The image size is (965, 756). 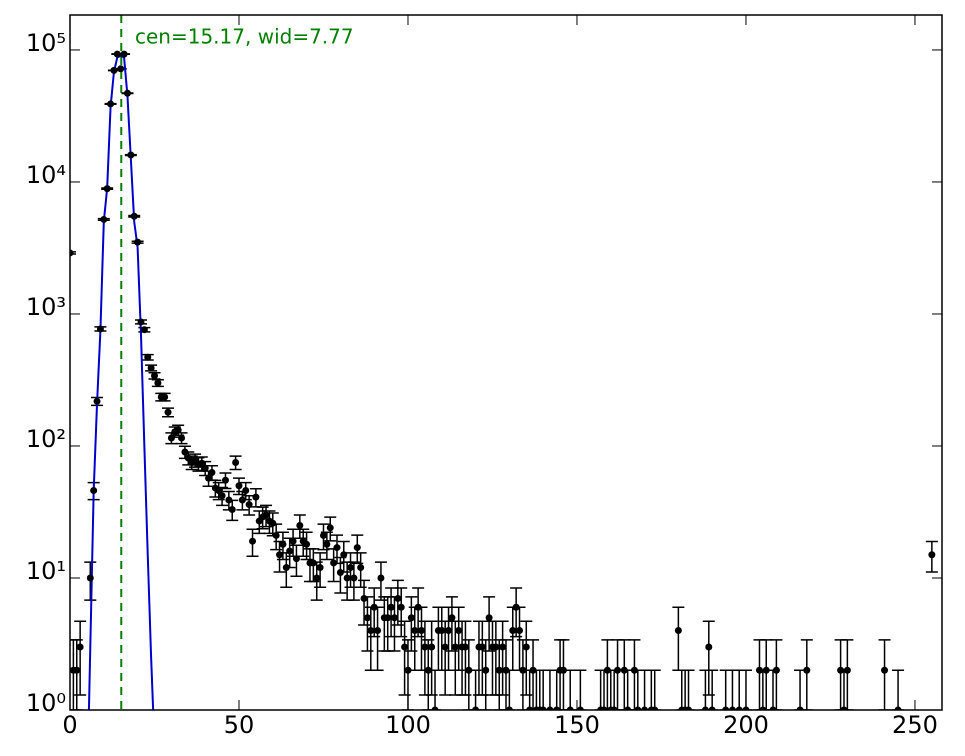 What do you see at coordinates (46, 439) in the screenshot?
I see `y-tick-label: 10²` at bounding box center [46, 439].